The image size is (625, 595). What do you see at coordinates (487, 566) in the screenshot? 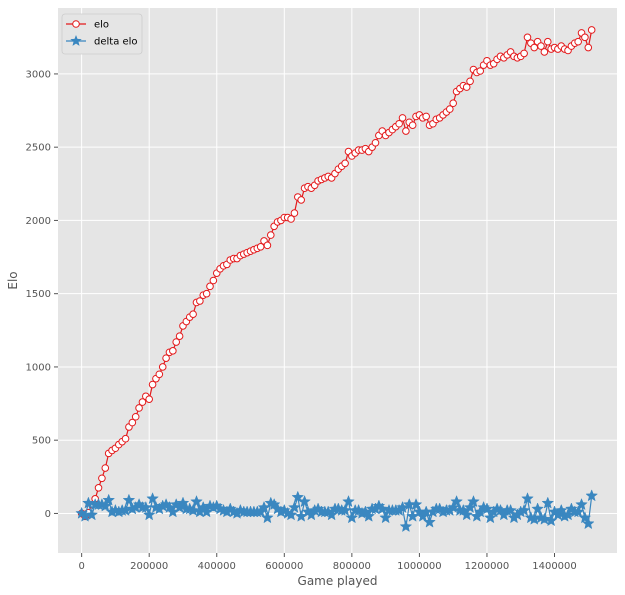
I see `x-tick-label: 1200000` at bounding box center [487, 566].